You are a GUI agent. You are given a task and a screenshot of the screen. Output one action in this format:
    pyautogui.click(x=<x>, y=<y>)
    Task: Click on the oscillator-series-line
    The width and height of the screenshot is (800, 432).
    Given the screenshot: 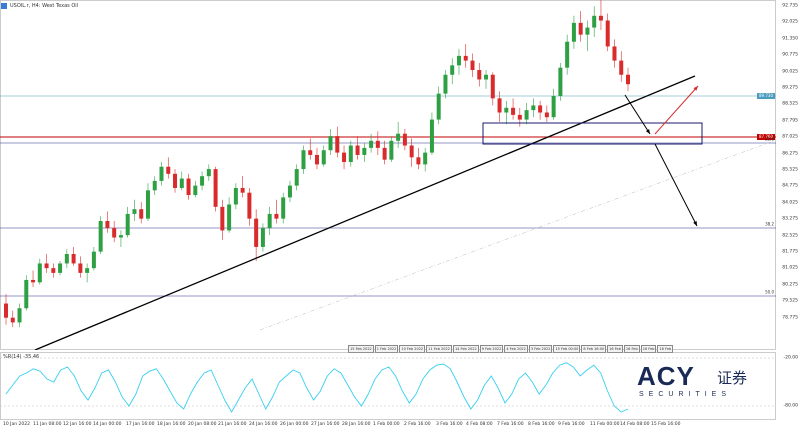 What is the action you would take?
    pyautogui.click(x=317, y=387)
    